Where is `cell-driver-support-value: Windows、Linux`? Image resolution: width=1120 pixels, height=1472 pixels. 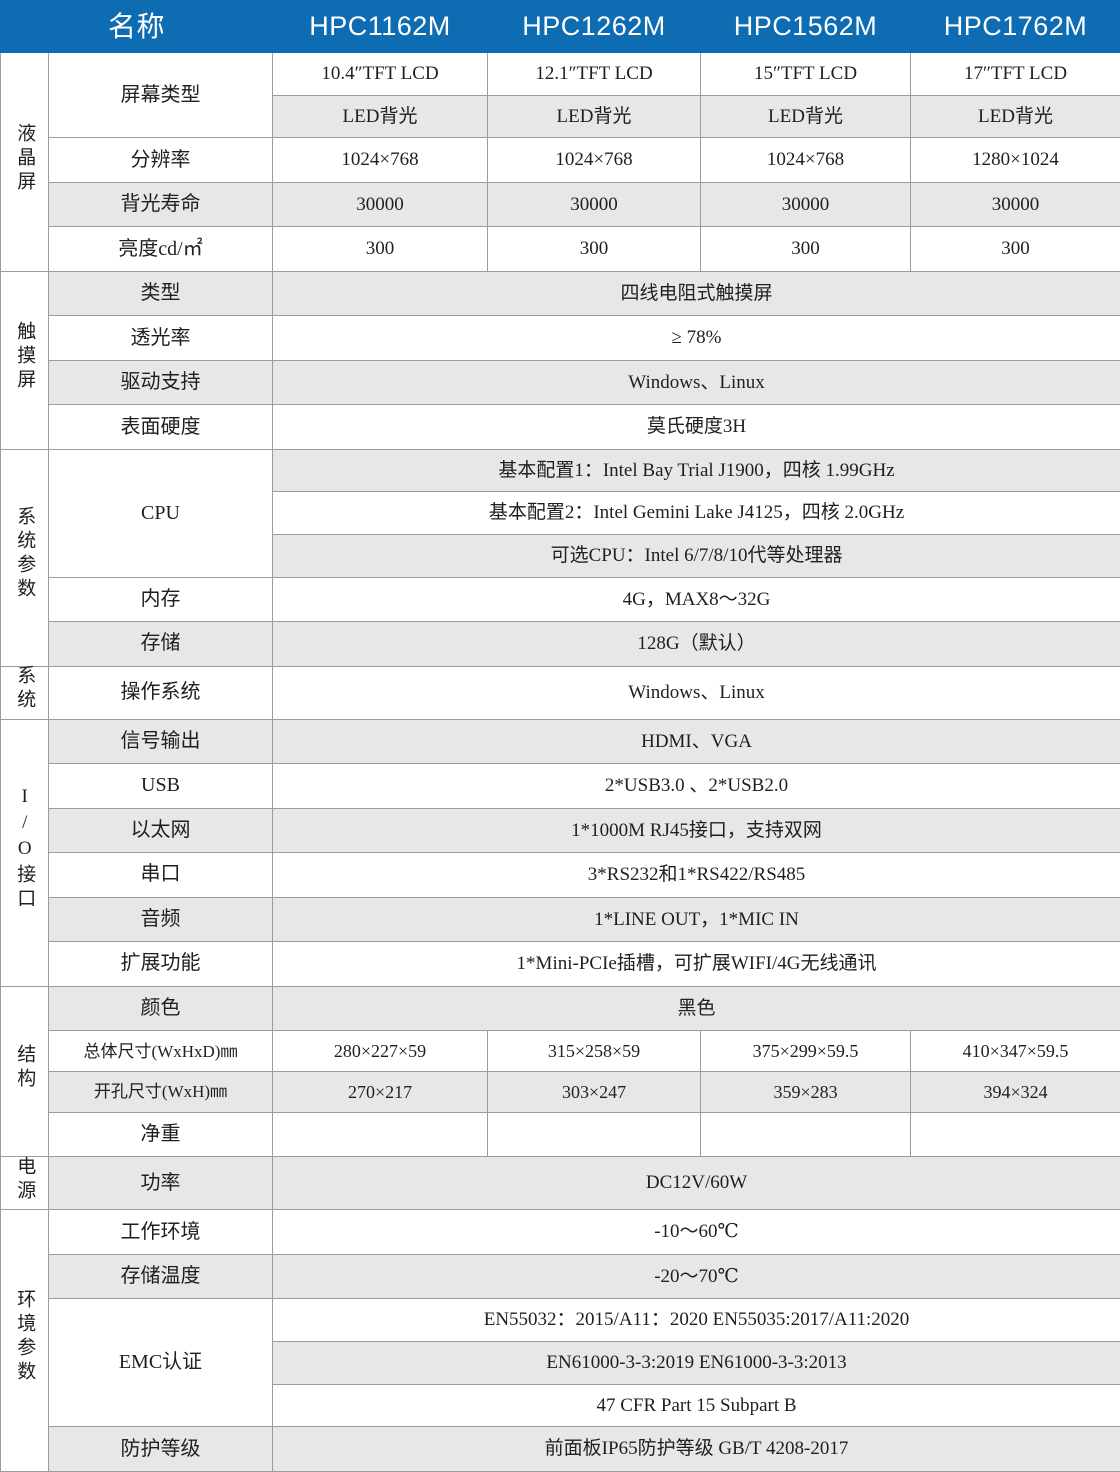
cell-driver-support-value: Windows、Linux is located at coordinates (696, 382).